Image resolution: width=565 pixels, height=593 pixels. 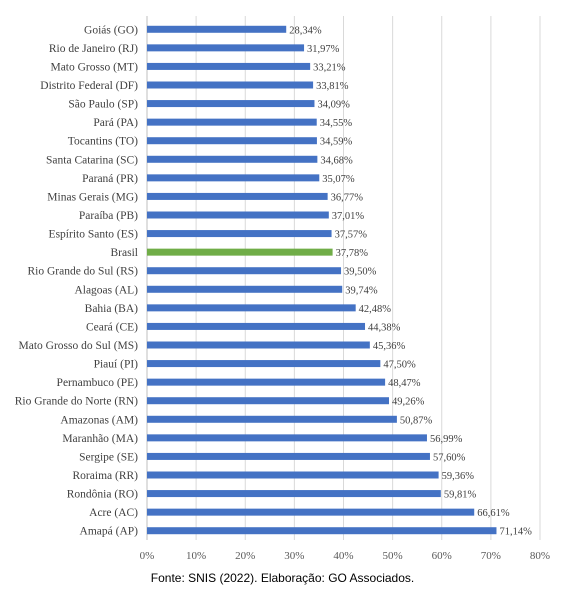 I want to click on value-label: 39,50%, so click(x=360, y=272).